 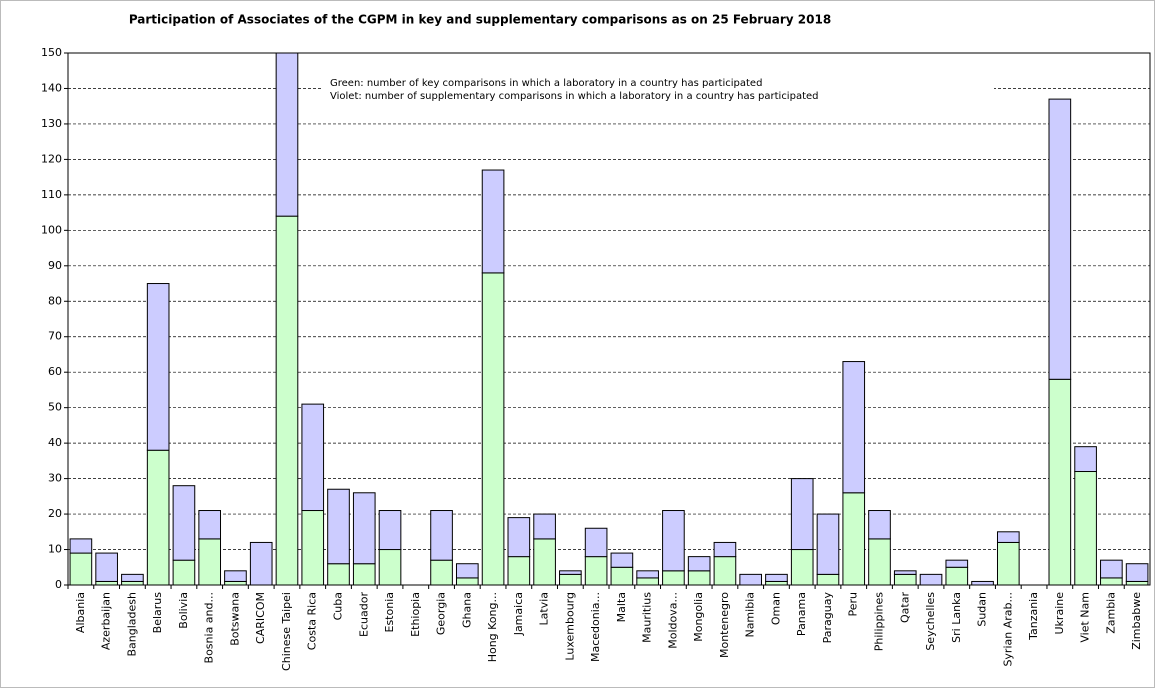 What do you see at coordinates (363, 614) in the screenshot?
I see `x-tick-label: Ecuador` at bounding box center [363, 614].